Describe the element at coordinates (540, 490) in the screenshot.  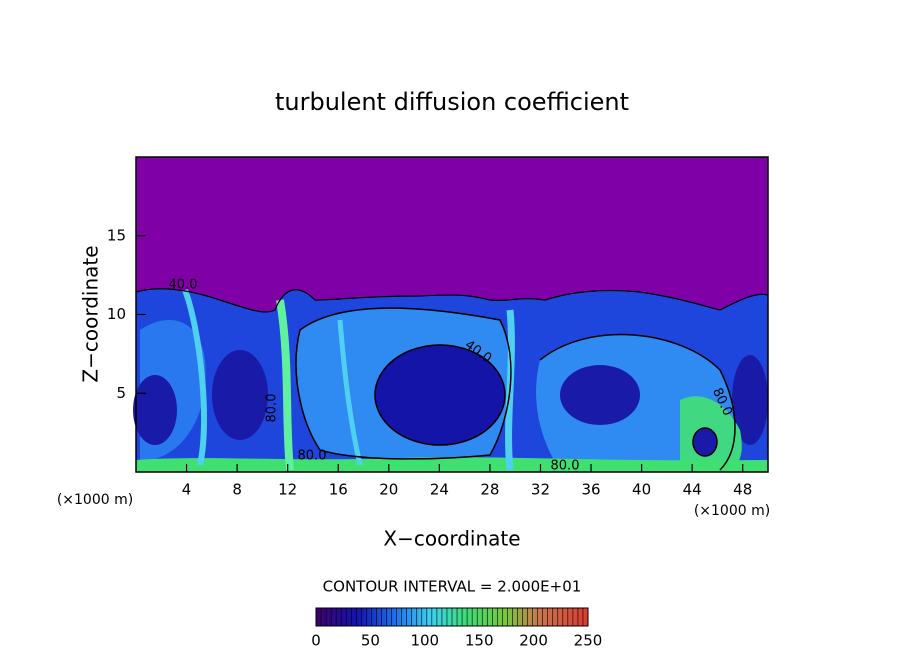
I see `x-tick-label: 32` at that location.